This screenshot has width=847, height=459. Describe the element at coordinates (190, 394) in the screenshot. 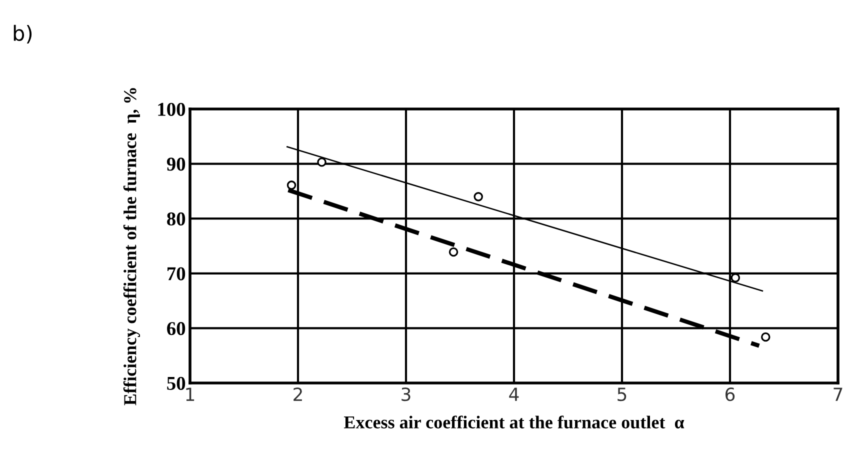

I see `x-tick-label: 1` at that location.